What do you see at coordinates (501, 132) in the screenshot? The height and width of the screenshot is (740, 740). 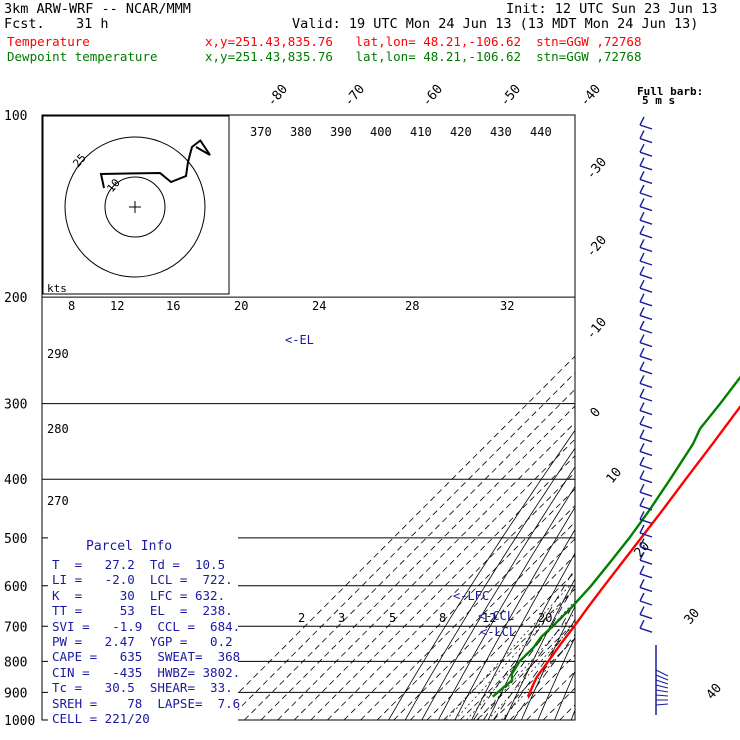 I see `theta-label: 430` at bounding box center [501, 132].